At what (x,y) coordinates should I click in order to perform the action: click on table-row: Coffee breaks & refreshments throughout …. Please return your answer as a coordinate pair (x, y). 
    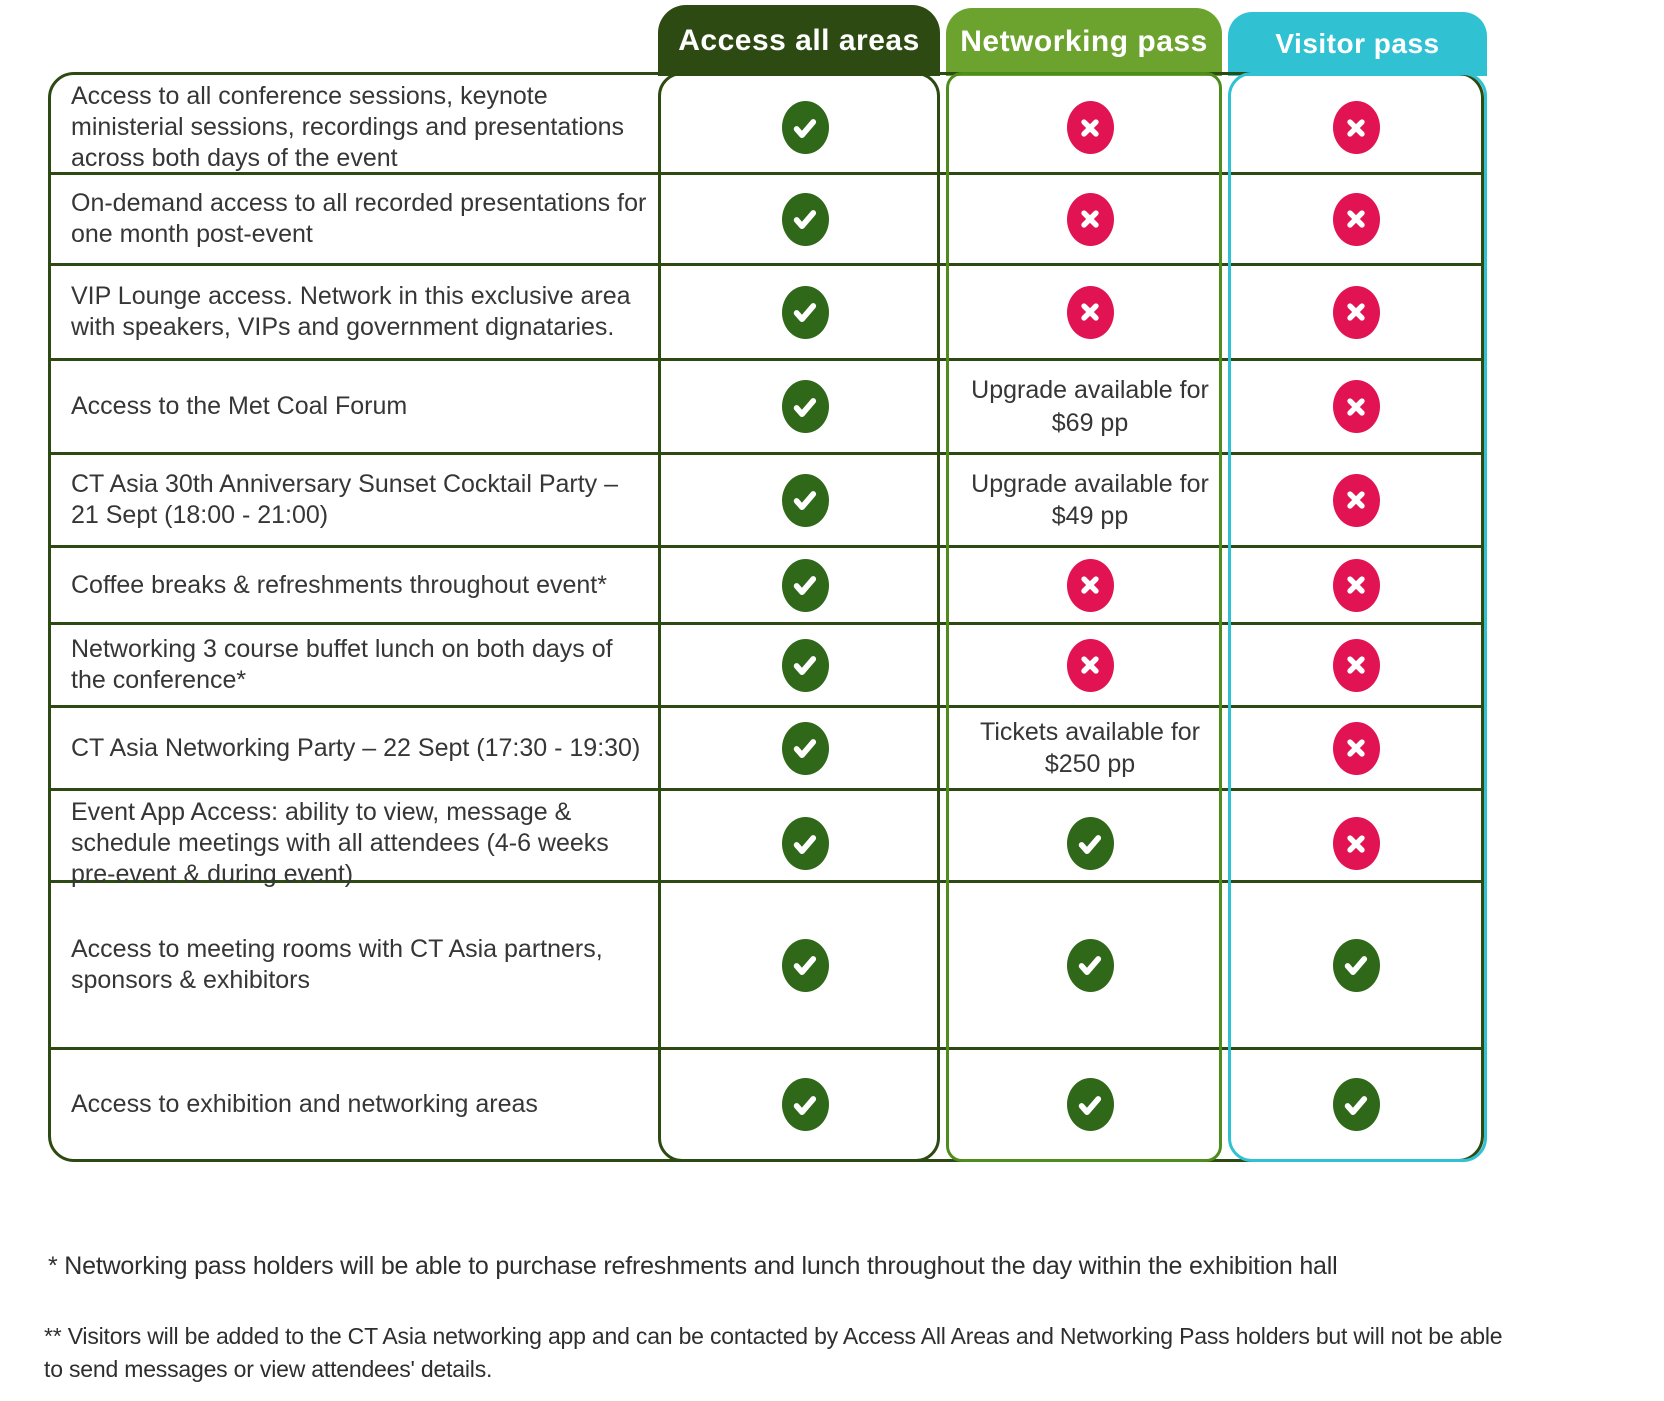
    Looking at the image, I should click on (766, 586).